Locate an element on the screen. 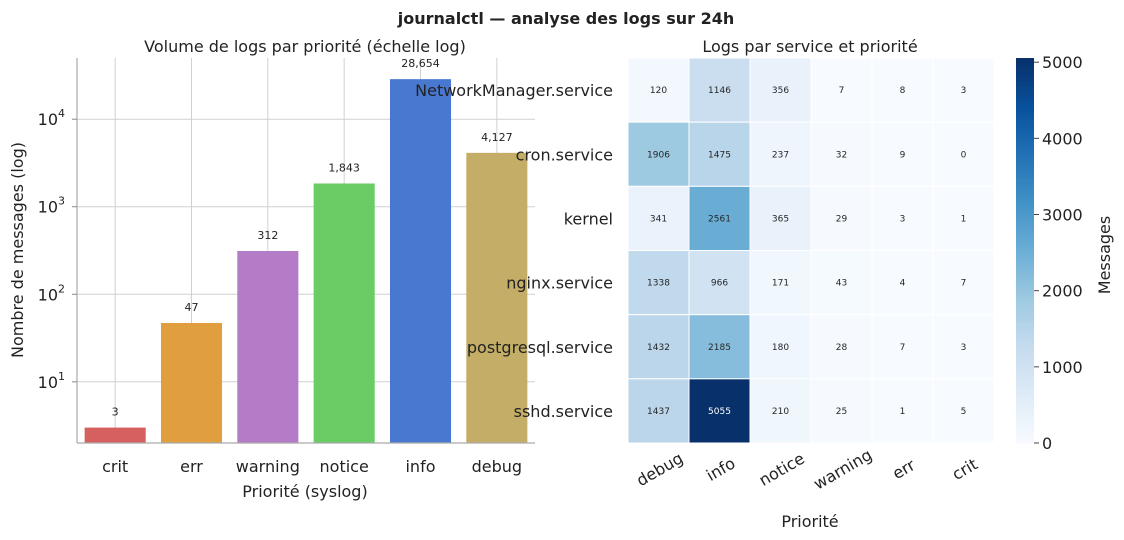 The width and height of the screenshot is (1124, 540). bar-y-tick-exponent: 4 is located at coordinates (61, 113).